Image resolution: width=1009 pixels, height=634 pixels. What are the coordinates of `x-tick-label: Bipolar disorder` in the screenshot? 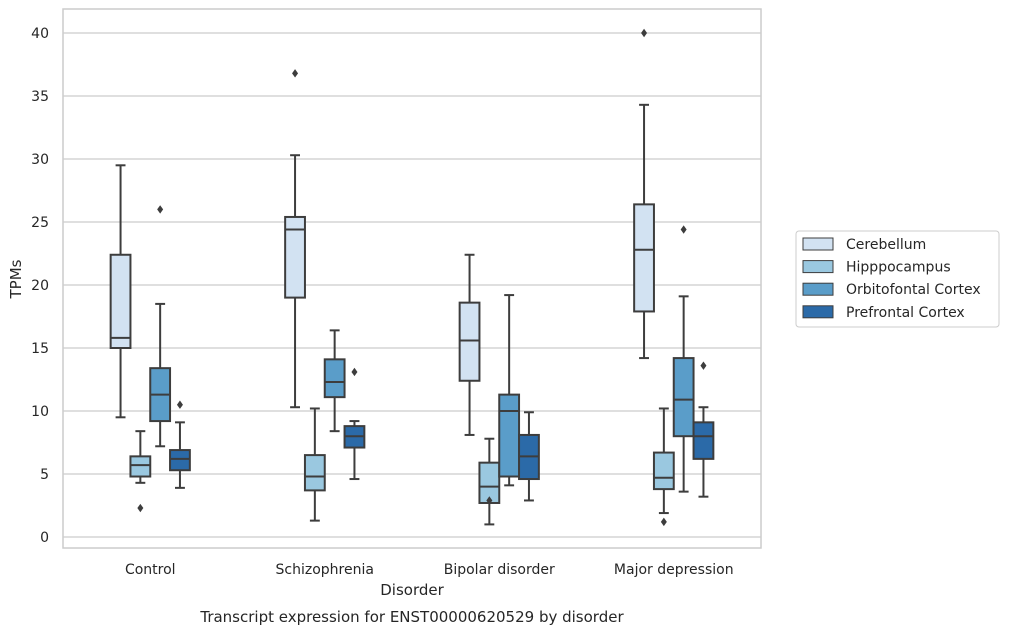 It's located at (499, 570).